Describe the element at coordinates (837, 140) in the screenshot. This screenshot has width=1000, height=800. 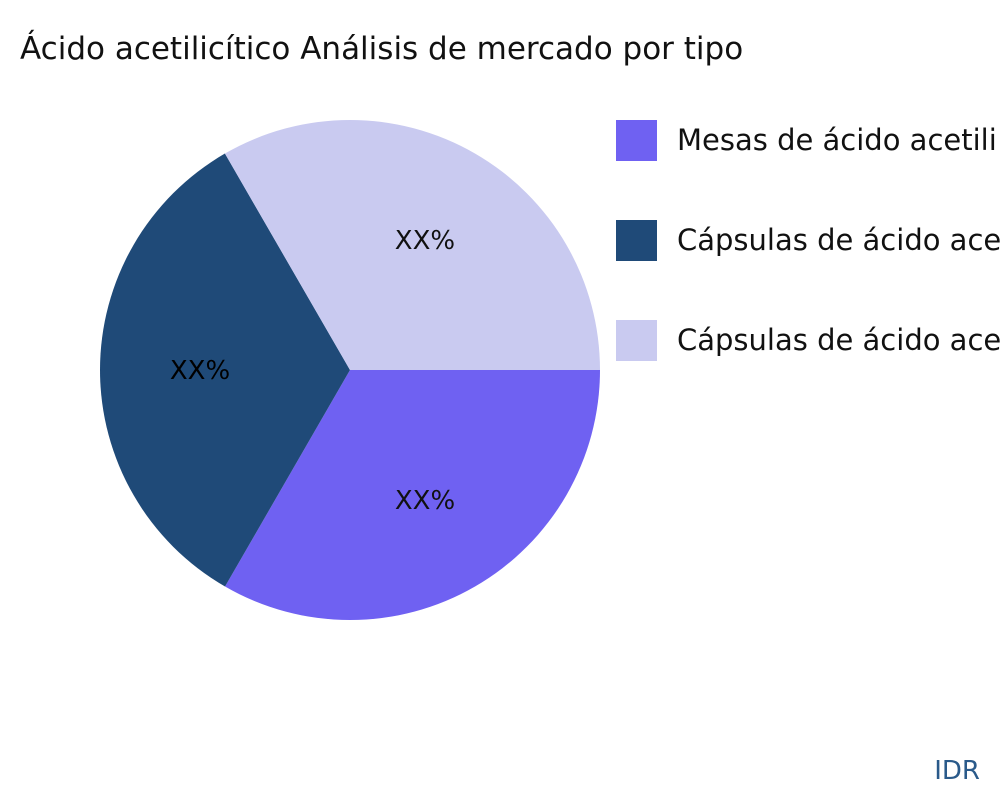
I see `legend-label: Mesas de ácido acetili` at that location.